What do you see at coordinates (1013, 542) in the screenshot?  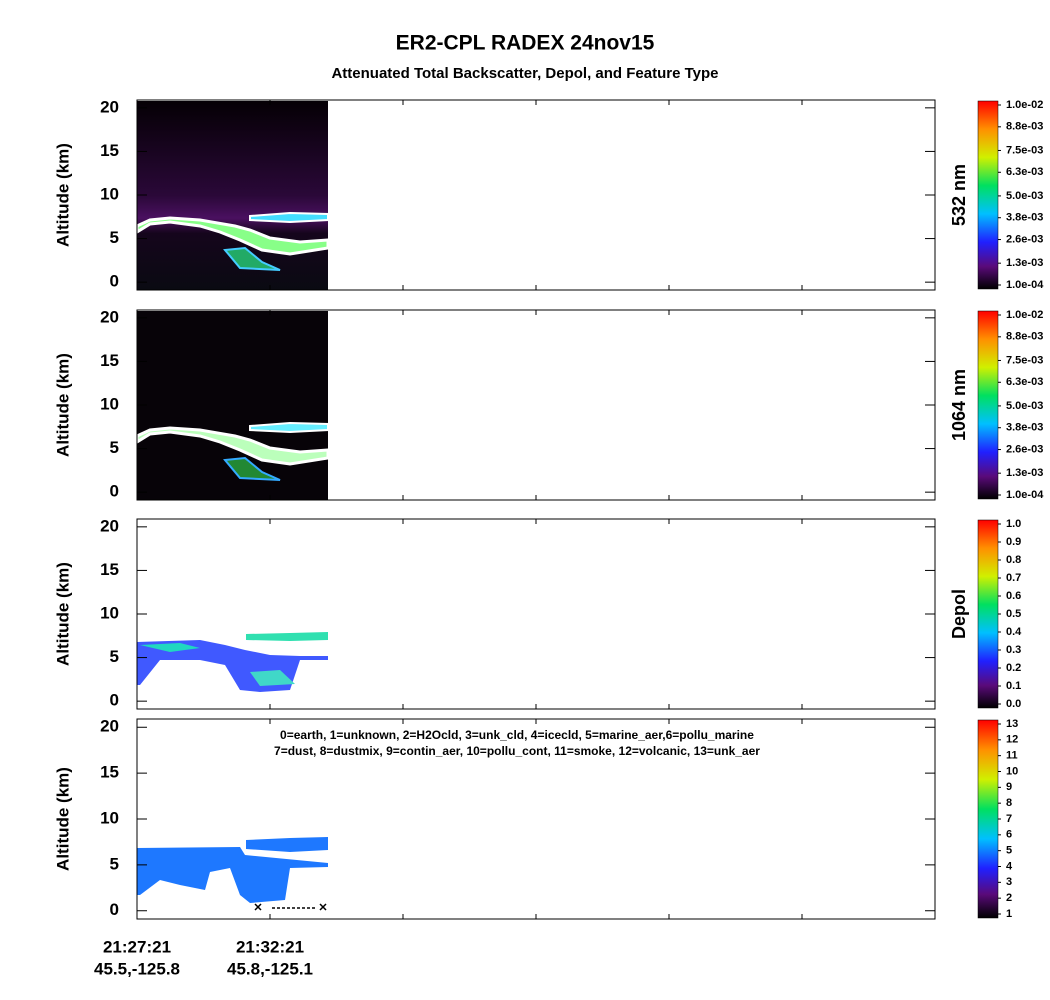 I see `colorbar-tick-label: 0.9` at bounding box center [1013, 542].